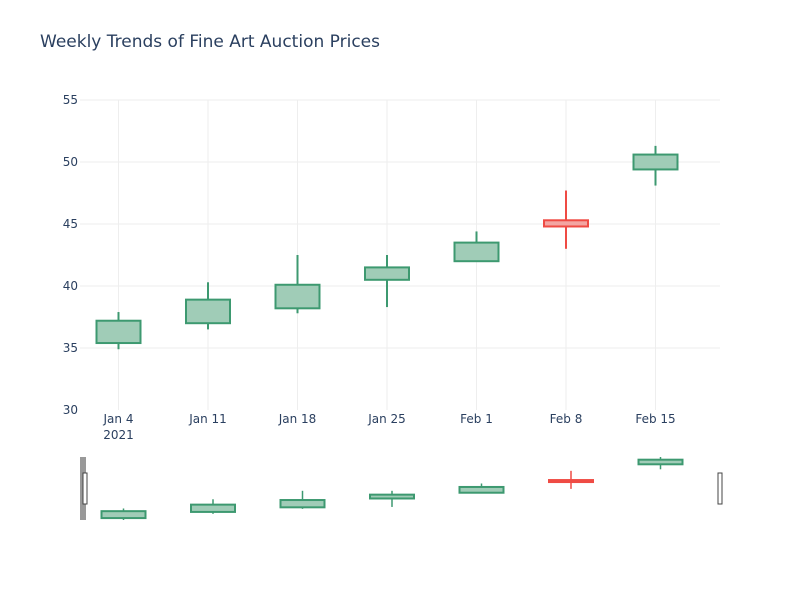 The width and height of the screenshot is (800, 600). What do you see at coordinates (70, 162) in the screenshot?
I see `y-tick-label: 50` at bounding box center [70, 162].